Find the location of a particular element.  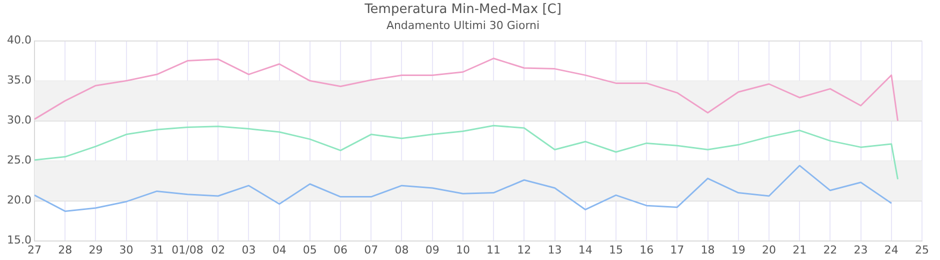

chart-subtitle: Andamento Ultimi 30 Giorni is located at coordinates (463, 25).